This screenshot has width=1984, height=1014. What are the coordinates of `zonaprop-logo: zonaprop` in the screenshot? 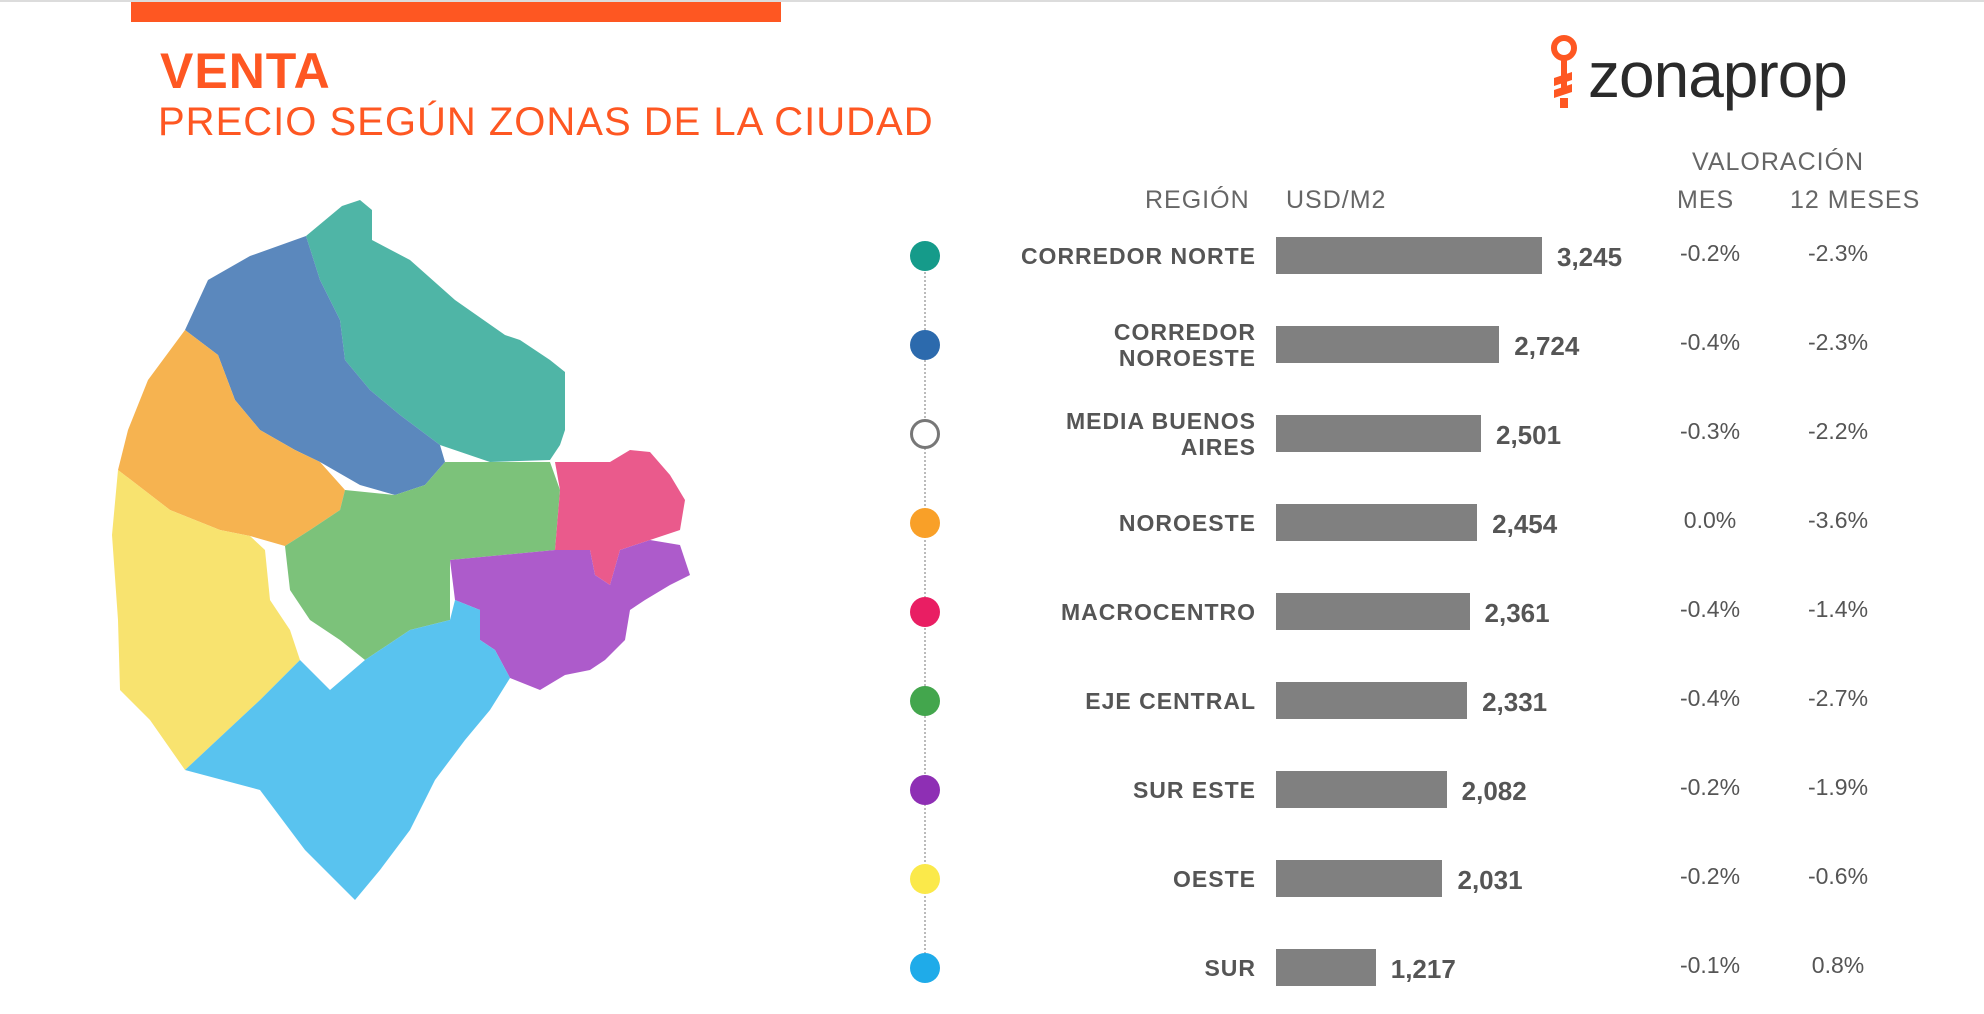 It's located at (1734, 79).